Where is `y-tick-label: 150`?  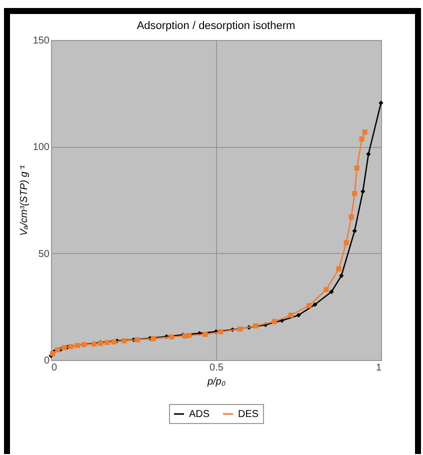 y-tick-label: 150 is located at coordinates (41, 41).